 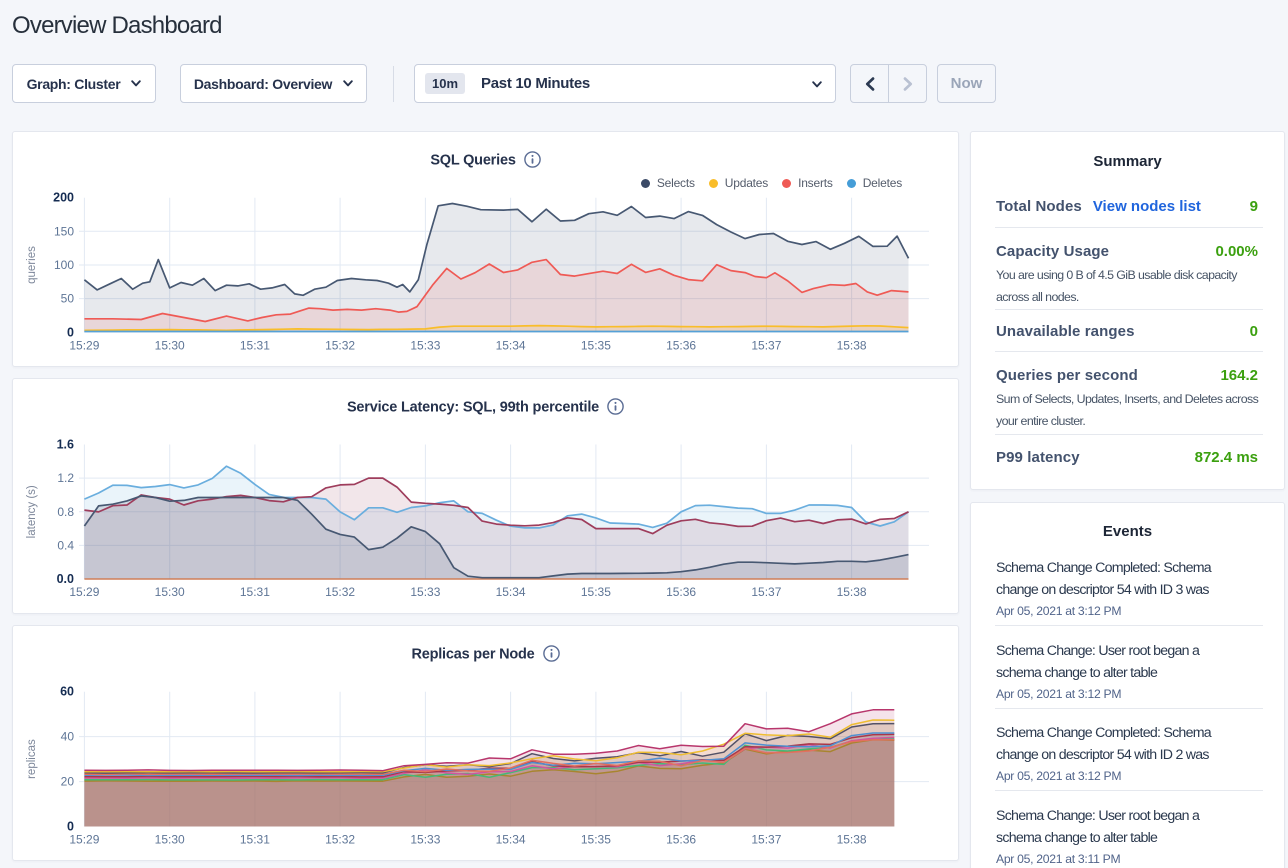 What do you see at coordinates (32, 511) in the screenshot?
I see `svg-text: latency (s)` at bounding box center [32, 511].